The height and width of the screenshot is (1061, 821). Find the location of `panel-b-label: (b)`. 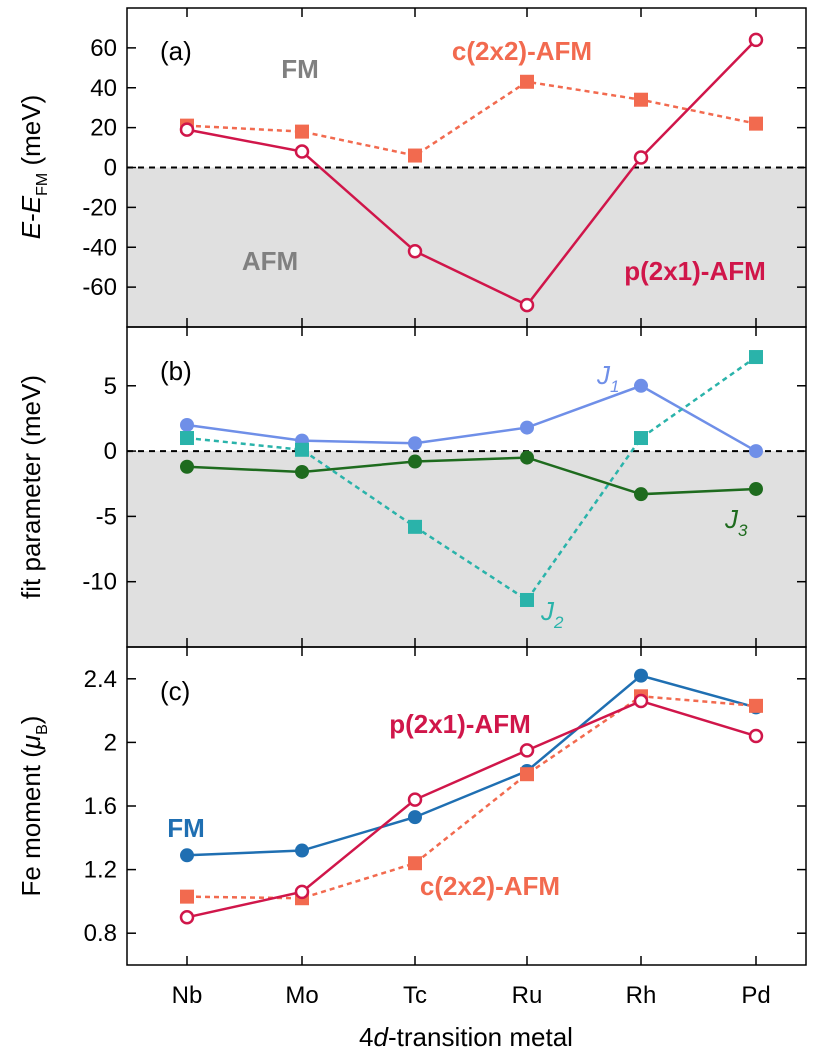

panel-b-label: (b) is located at coordinates (176, 371).